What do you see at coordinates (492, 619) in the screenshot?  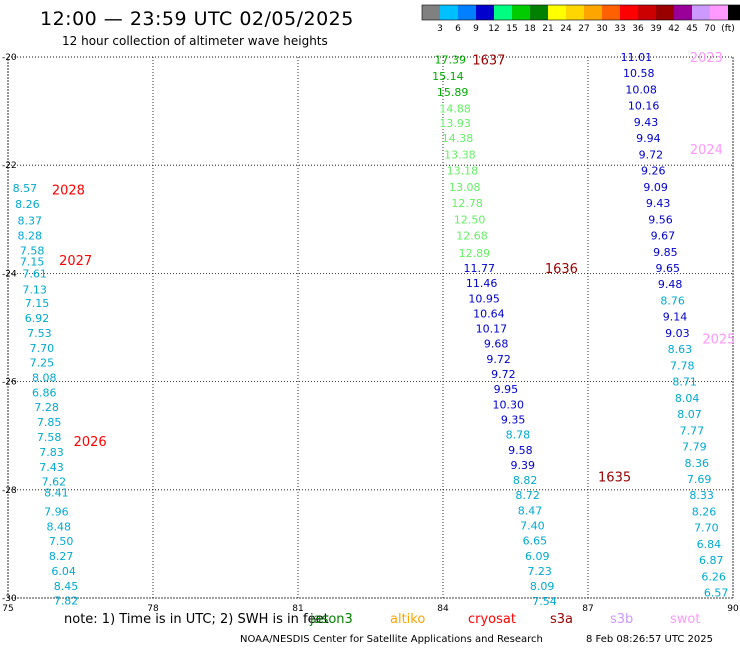 I see `satellite-legend-item: cryosat` at bounding box center [492, 619].